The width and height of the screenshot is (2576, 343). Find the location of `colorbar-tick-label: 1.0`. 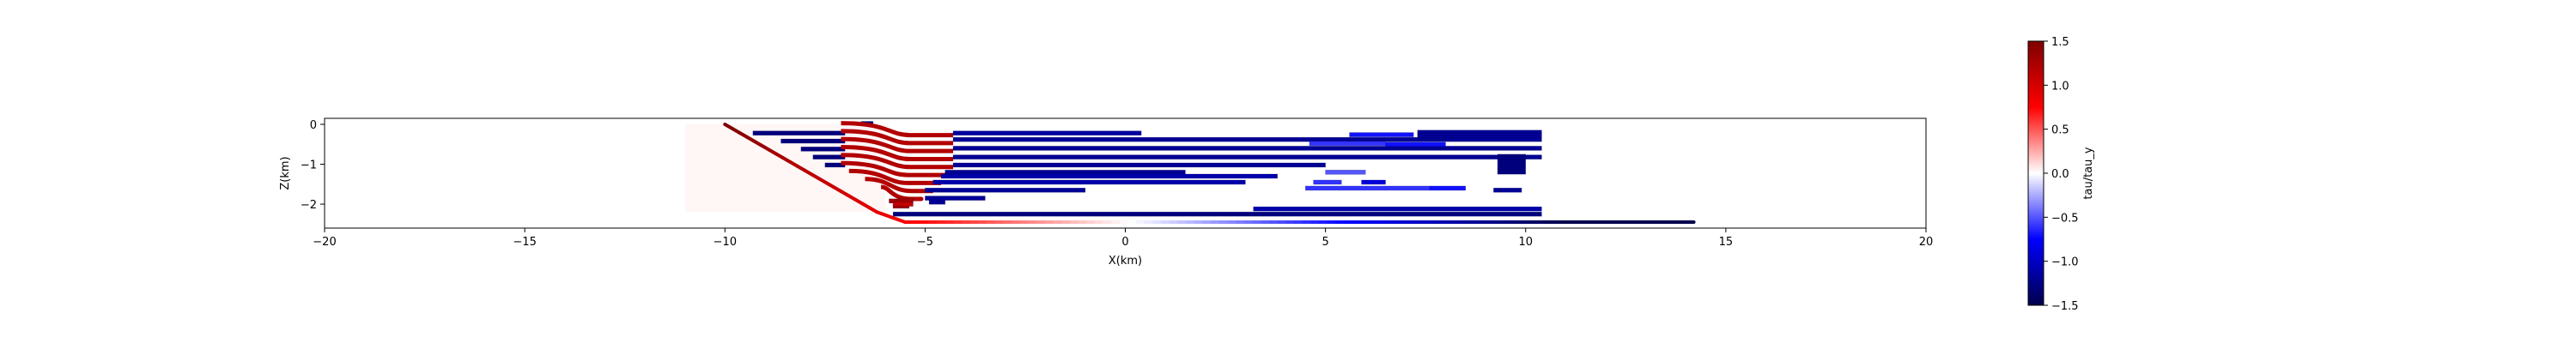

colorbar-tick-label: 1.0 is located at coordinates (2060, 87).